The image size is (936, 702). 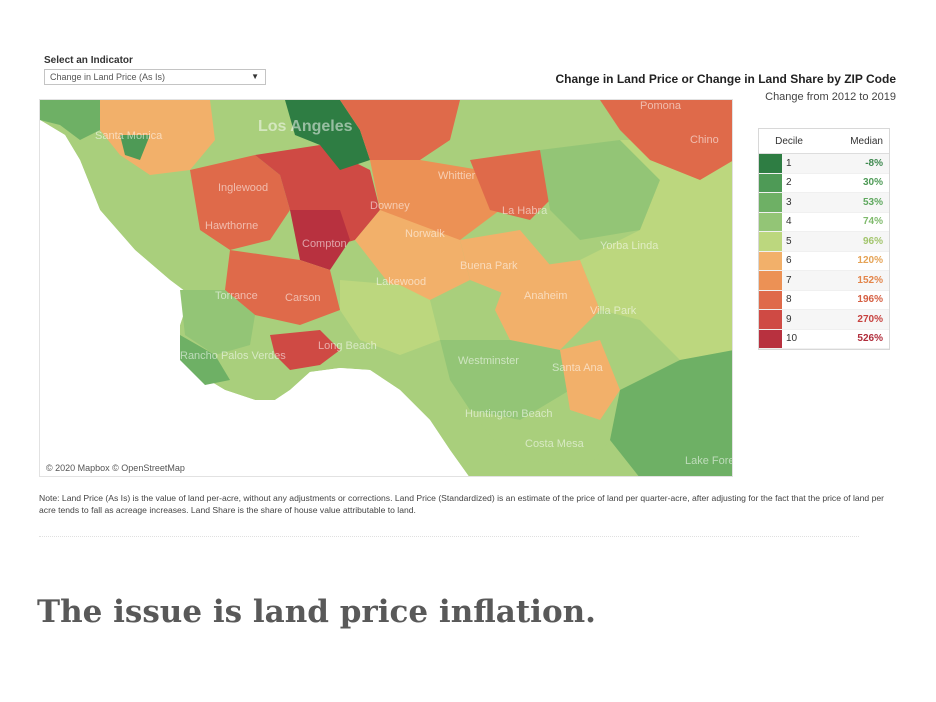 I want to click on legend-col-decile: Decile, so click(x=789, y=141).